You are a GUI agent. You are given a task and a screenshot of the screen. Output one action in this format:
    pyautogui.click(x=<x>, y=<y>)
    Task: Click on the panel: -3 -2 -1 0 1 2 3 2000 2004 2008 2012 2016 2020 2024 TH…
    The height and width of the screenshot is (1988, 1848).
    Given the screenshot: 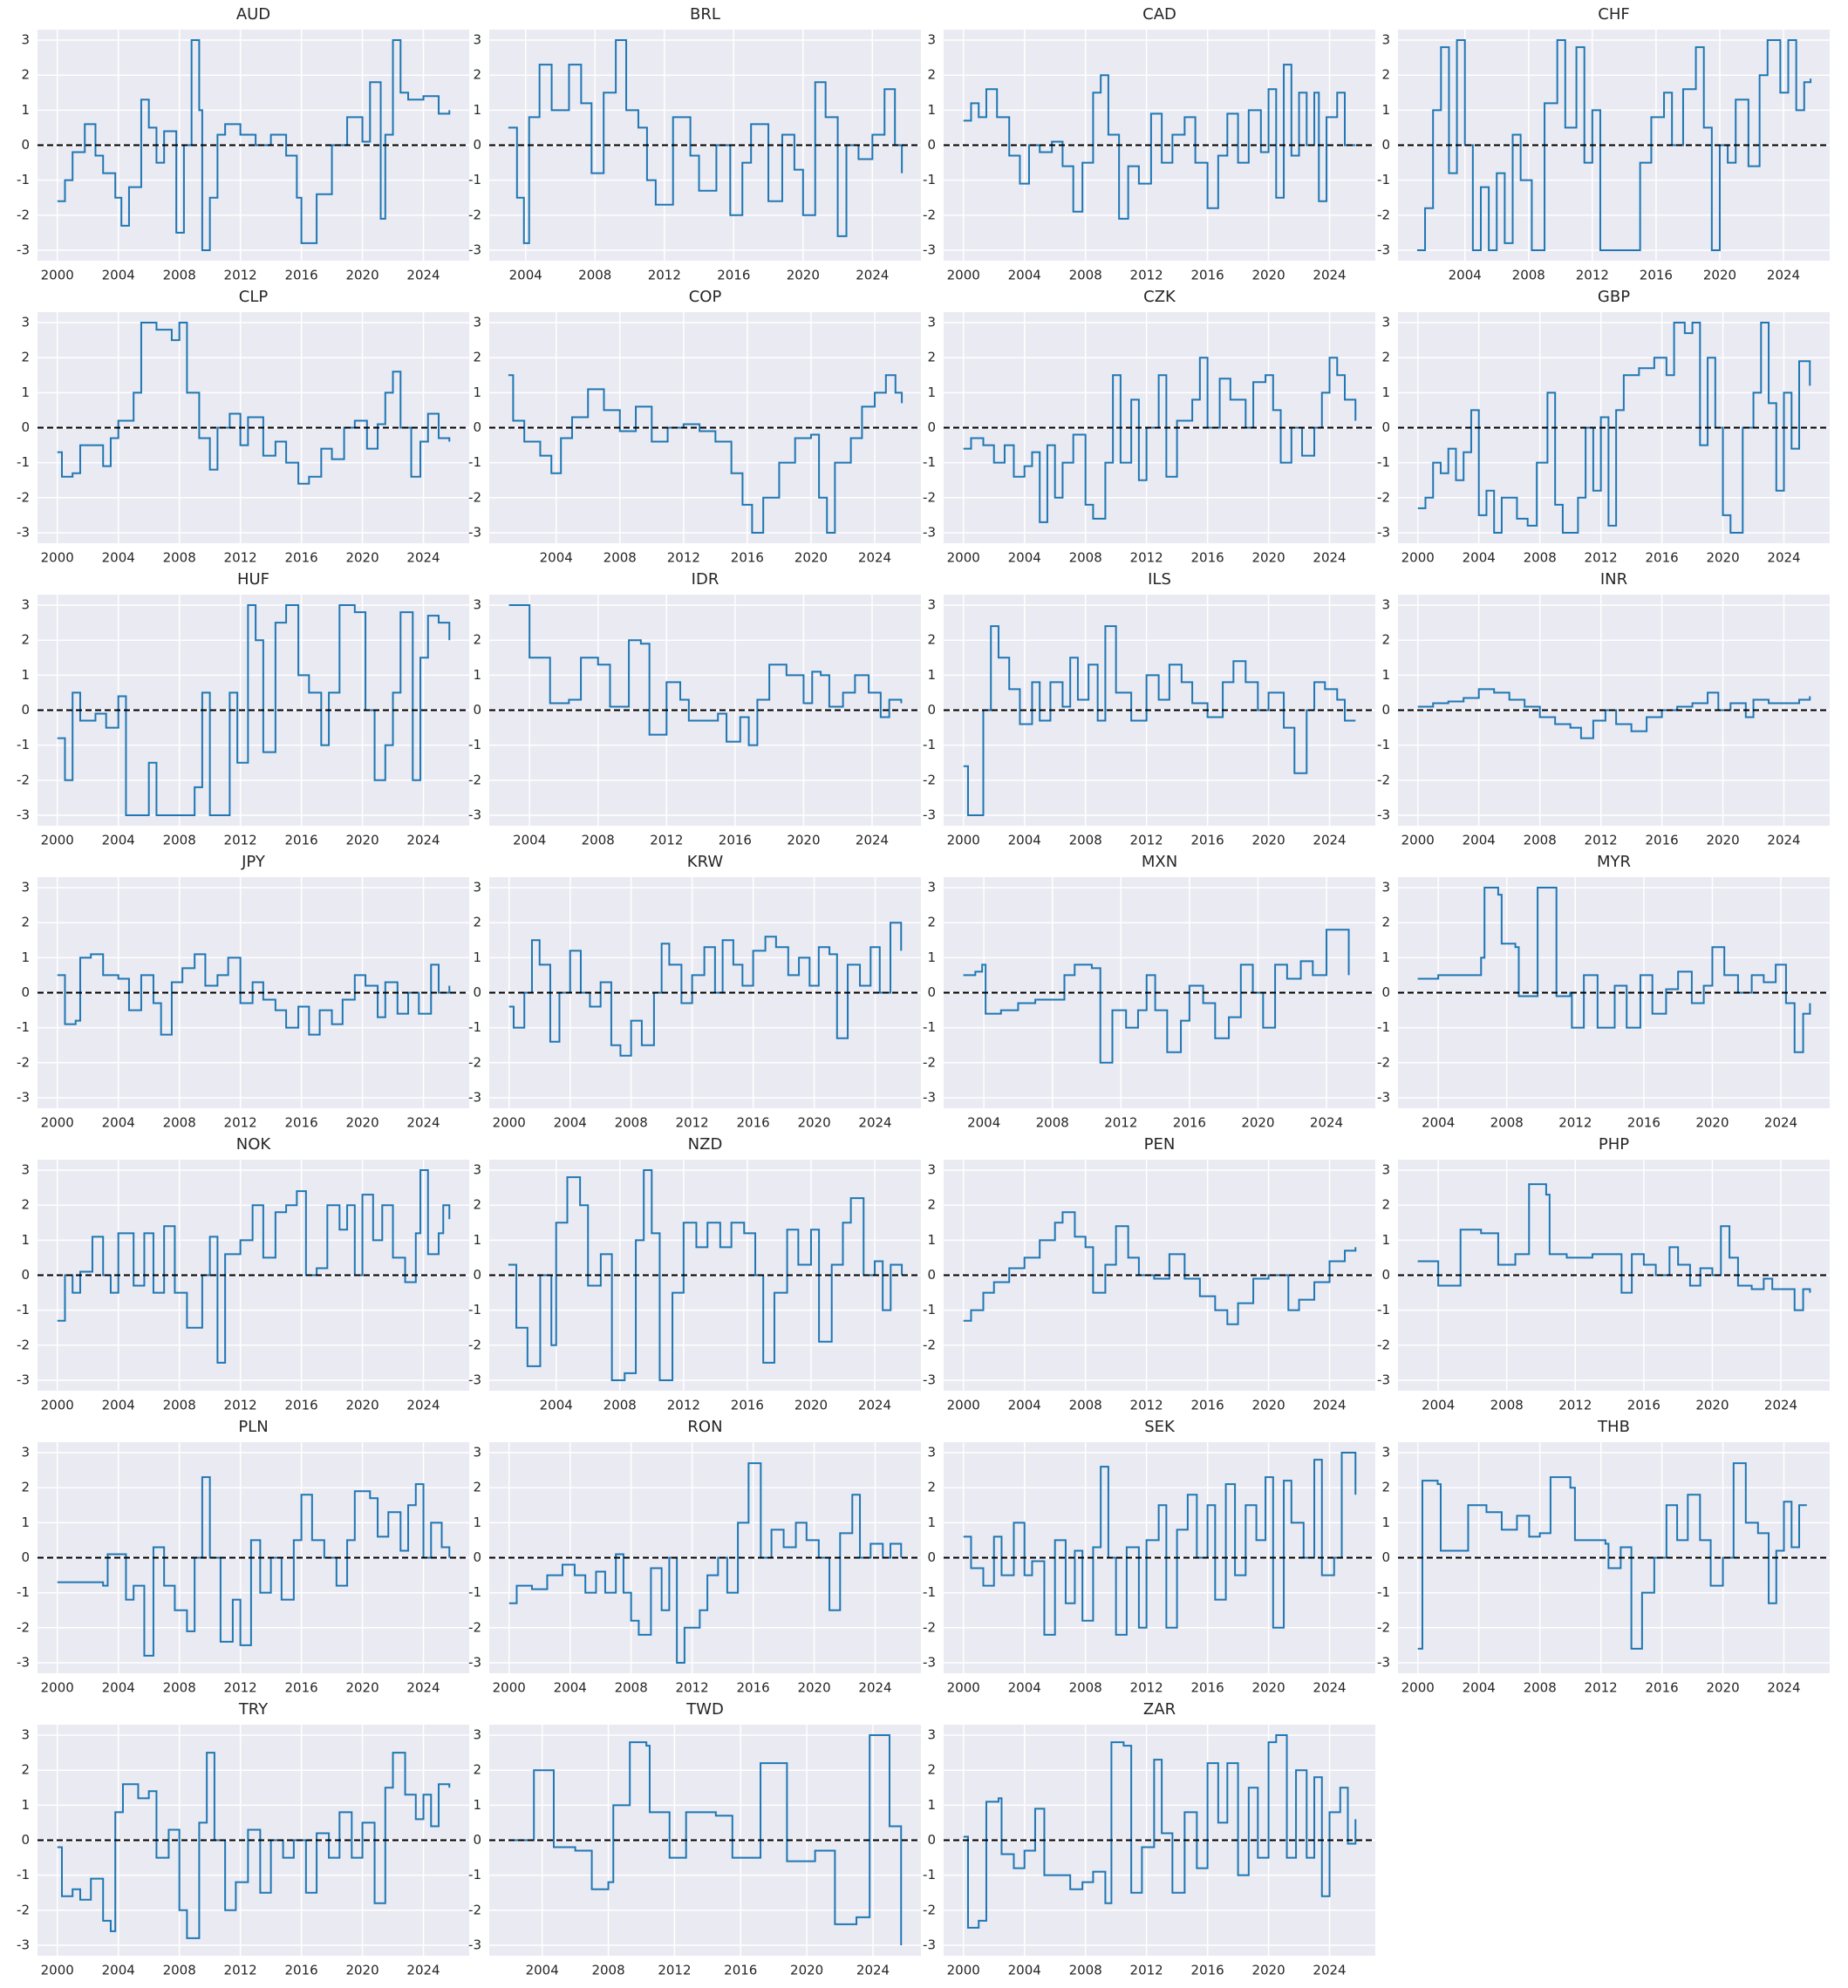 What is the action you would take?
    pyautogui.click(x=1603, y=1557)
    